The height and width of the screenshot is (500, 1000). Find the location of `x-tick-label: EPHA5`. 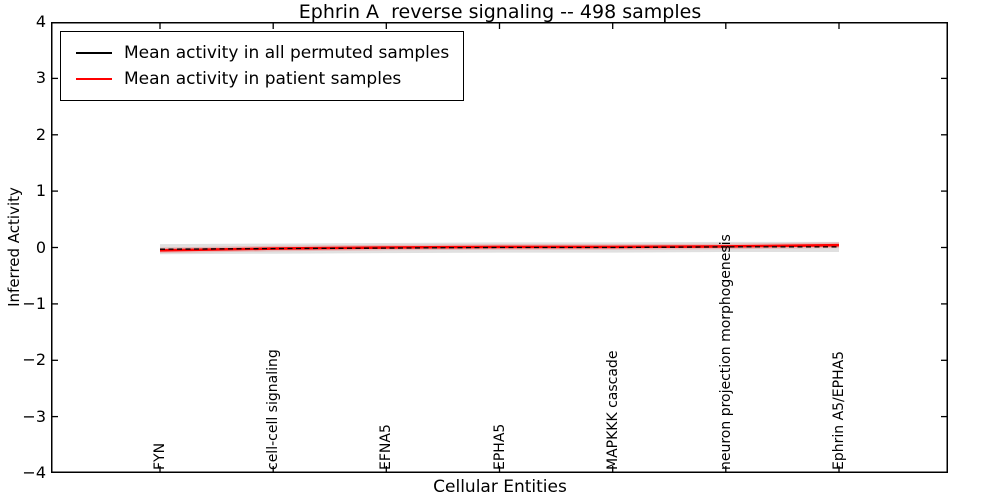

x-tick-label: EPHA5 is located at coordinates (499, 446).